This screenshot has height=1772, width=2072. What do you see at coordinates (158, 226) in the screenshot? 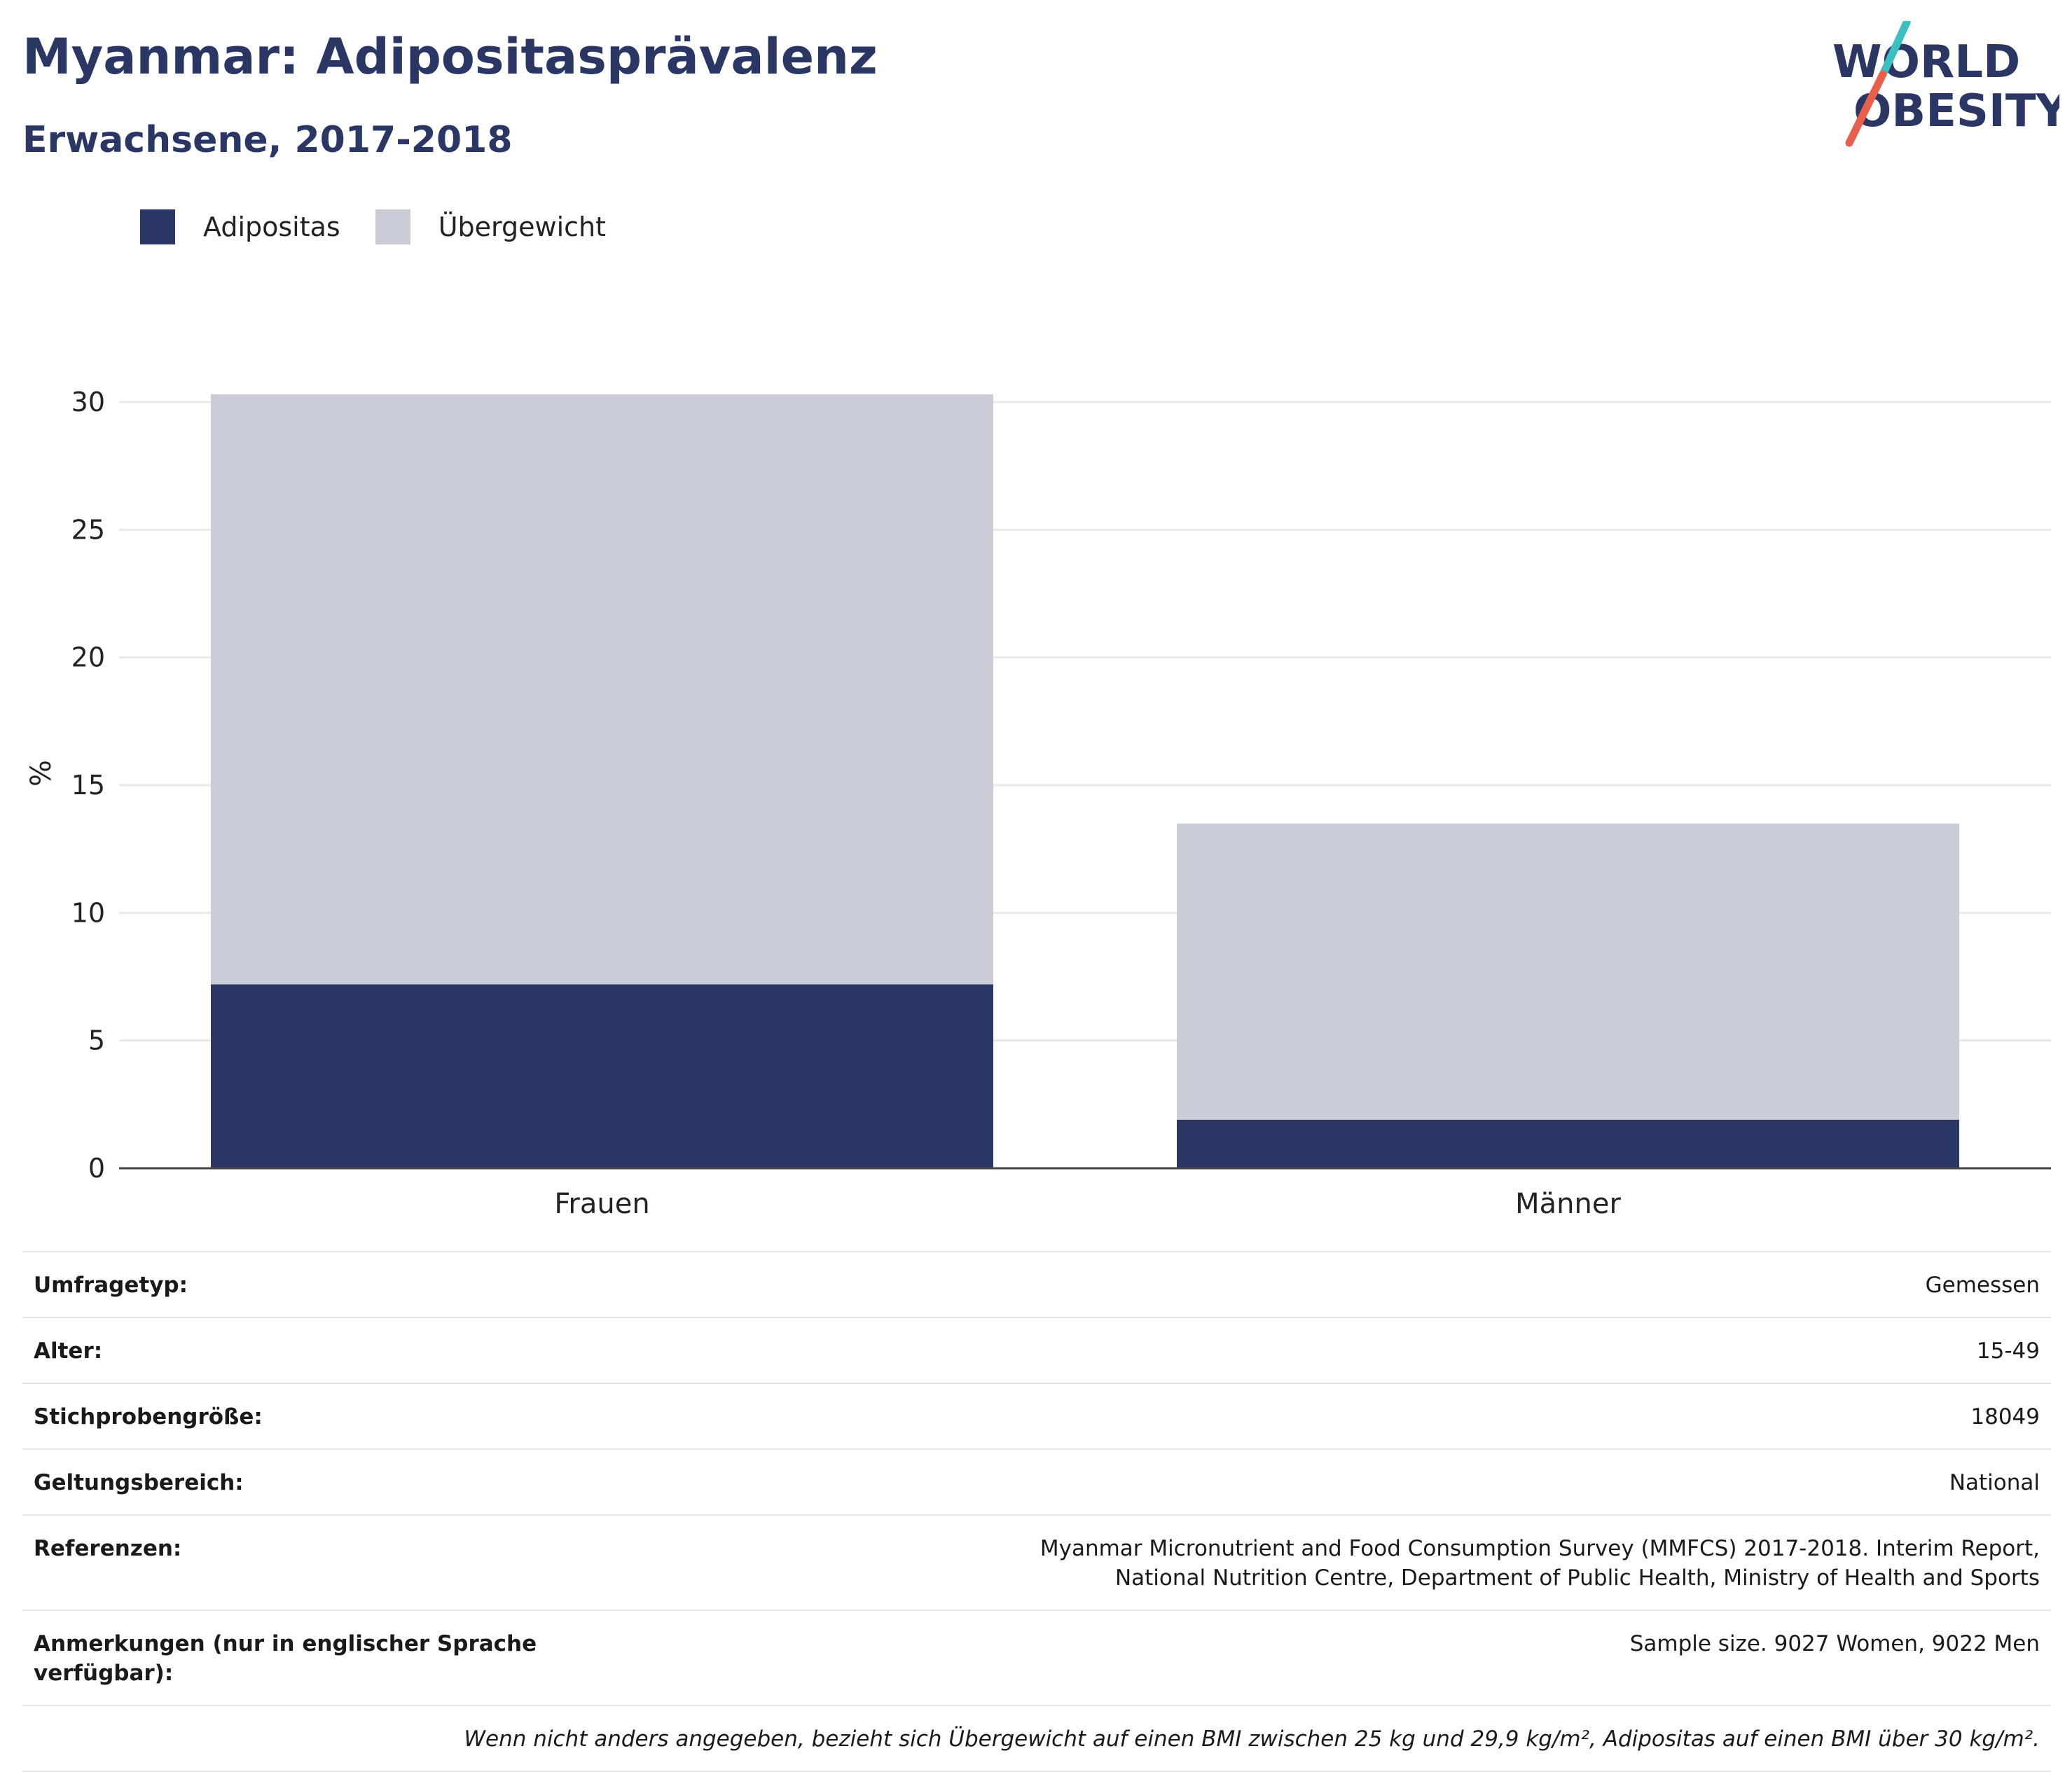
I see `legend-swatch-adipositas` at bounding box center [158, 226].